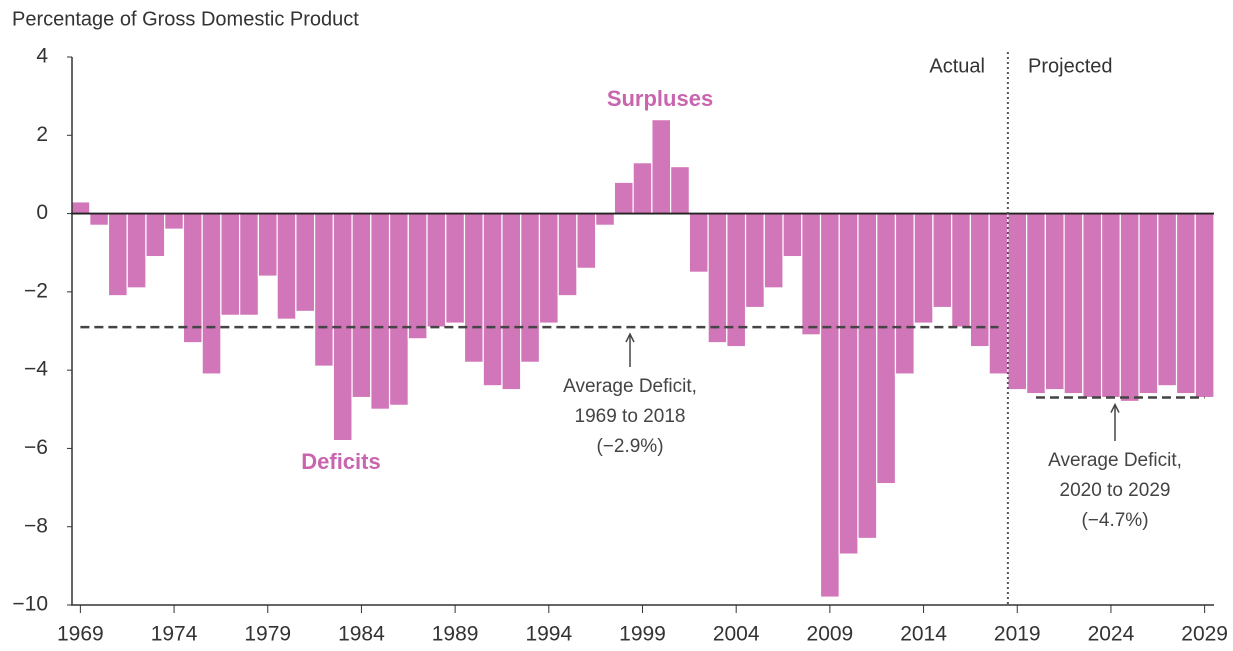 The image size is (1233, 651). What do you see at coordinates (736, 634) in the screenshot?
I see `x-tick-label: 2004` at bounding box center [736, 634].